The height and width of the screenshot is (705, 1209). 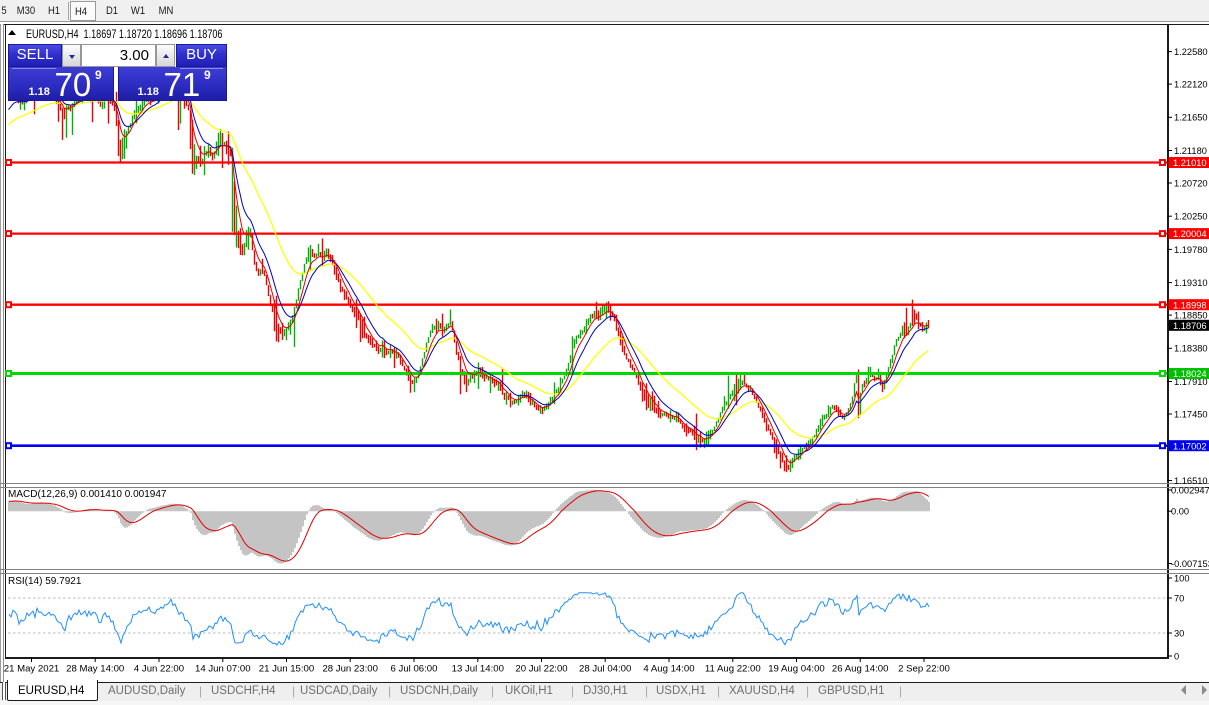 I want to click on svg-text: 0.002947, so click(x=1190, y=490).